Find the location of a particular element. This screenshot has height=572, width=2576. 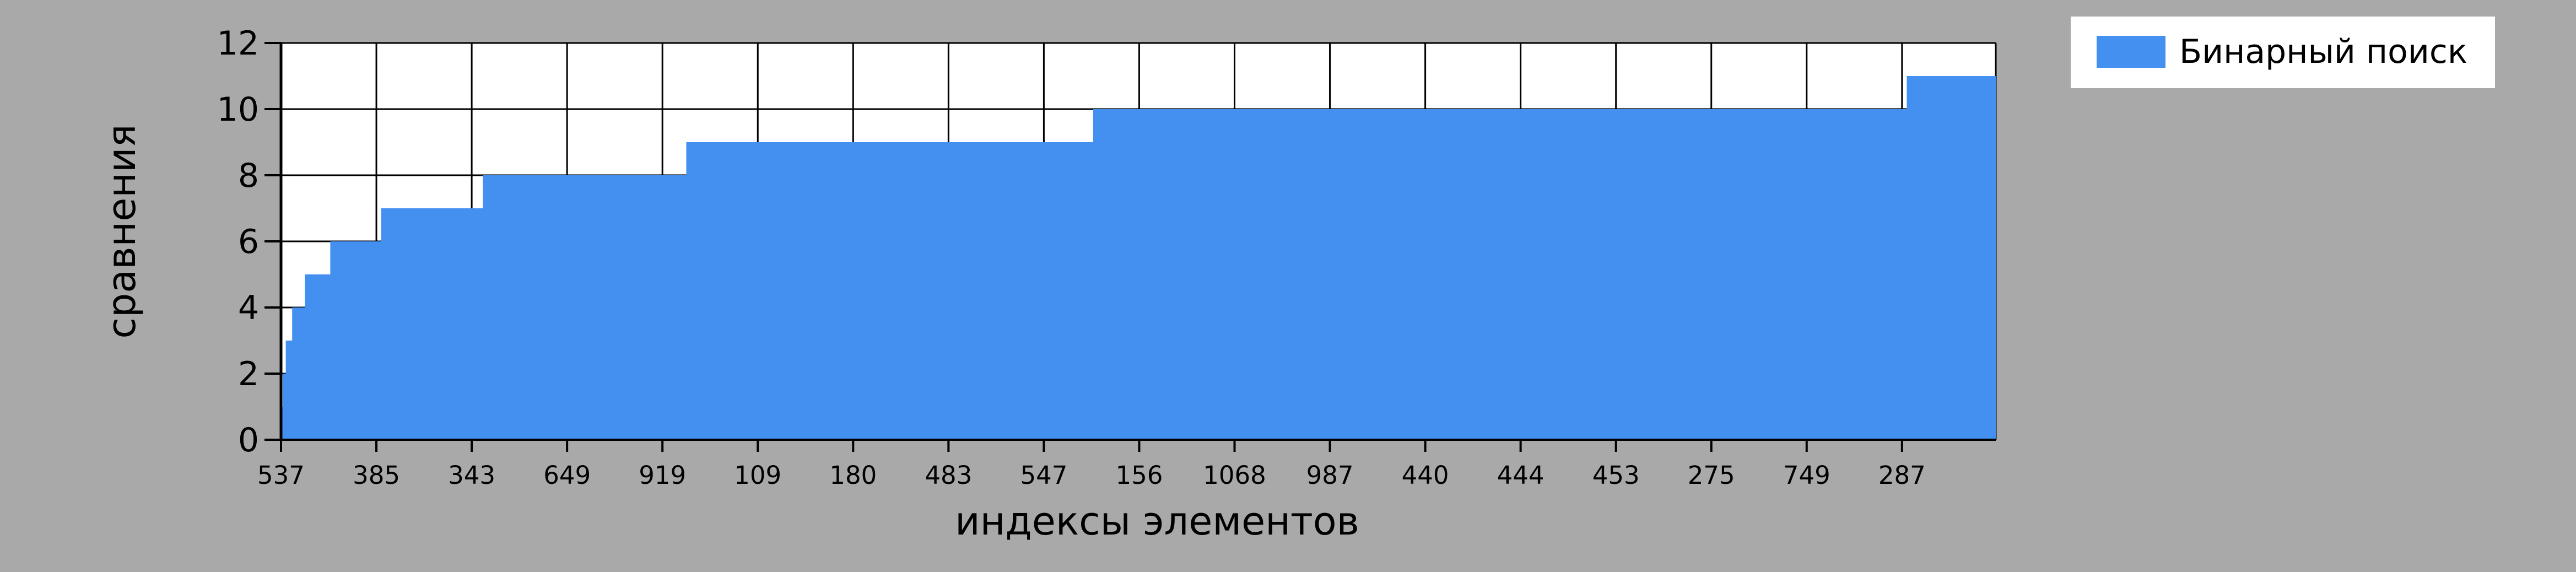

x-tick-label-2: 343 is located at coordinates (471, 475).